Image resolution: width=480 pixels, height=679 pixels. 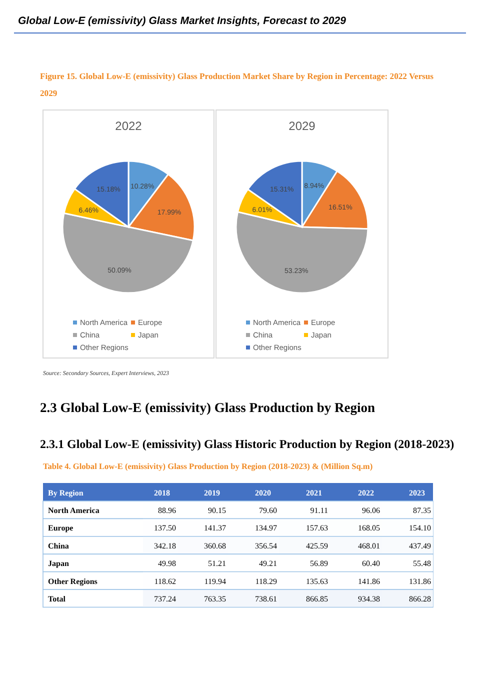 I want to click on caption: Figure 15. Global Low-E (emissivity) Glass Production Market Share by Region in Percentage: 2022 Versus 2029, so click(x=237, y=84).